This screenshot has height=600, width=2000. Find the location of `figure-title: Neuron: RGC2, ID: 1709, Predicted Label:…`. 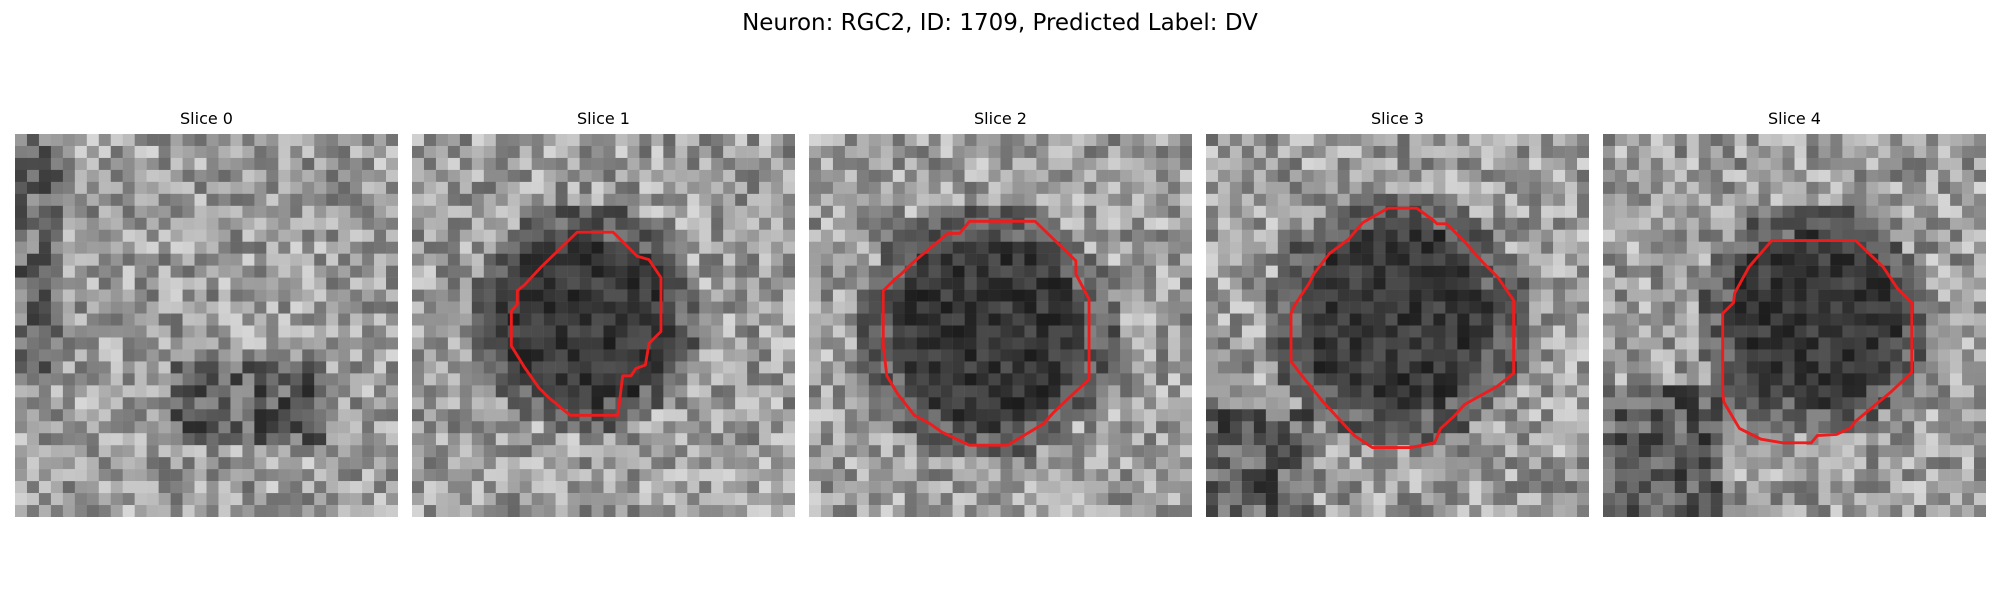

figure-title: Neuron: RGC2, ID: 1709, Predicted Label:… is located at coordinates (1000, 23).